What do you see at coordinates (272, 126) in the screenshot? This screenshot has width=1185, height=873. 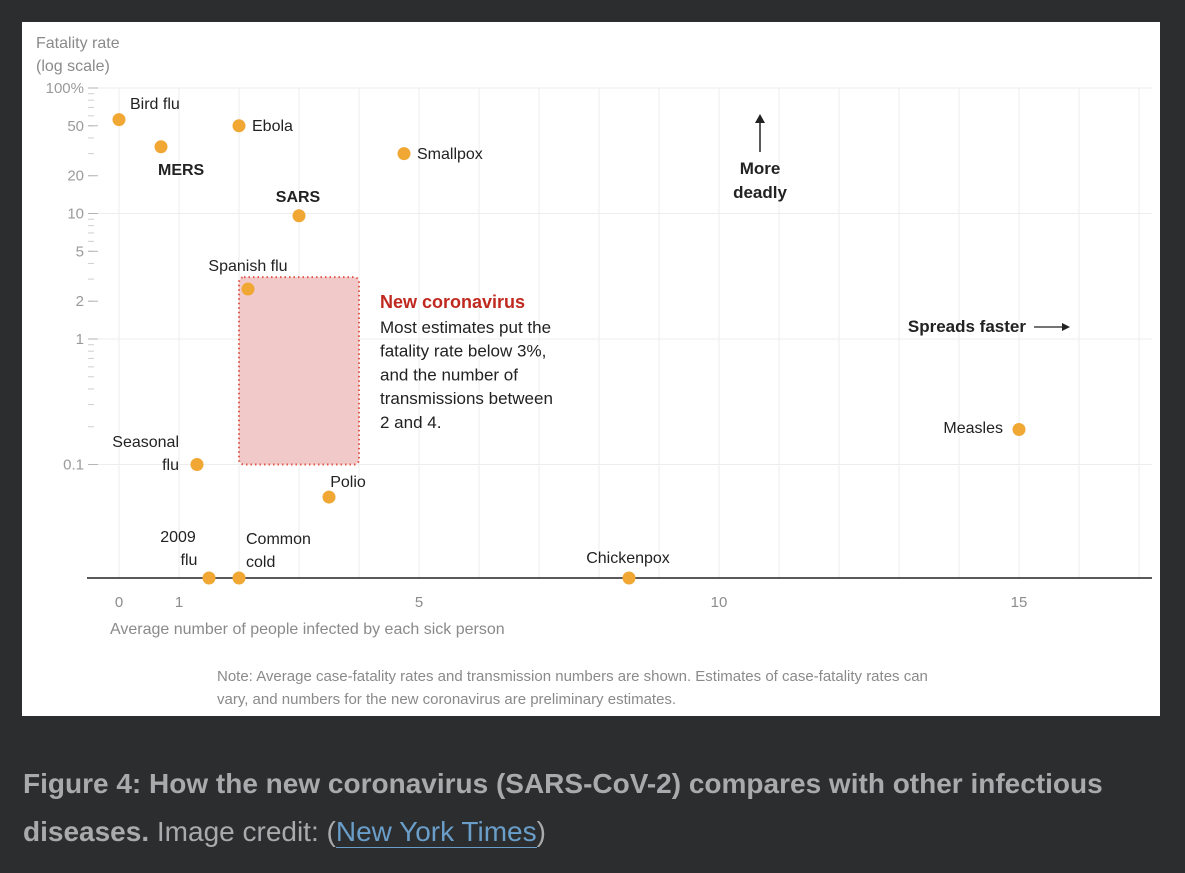 I see `point-label-ebola: Ebola` at bounding box center [272, 126].